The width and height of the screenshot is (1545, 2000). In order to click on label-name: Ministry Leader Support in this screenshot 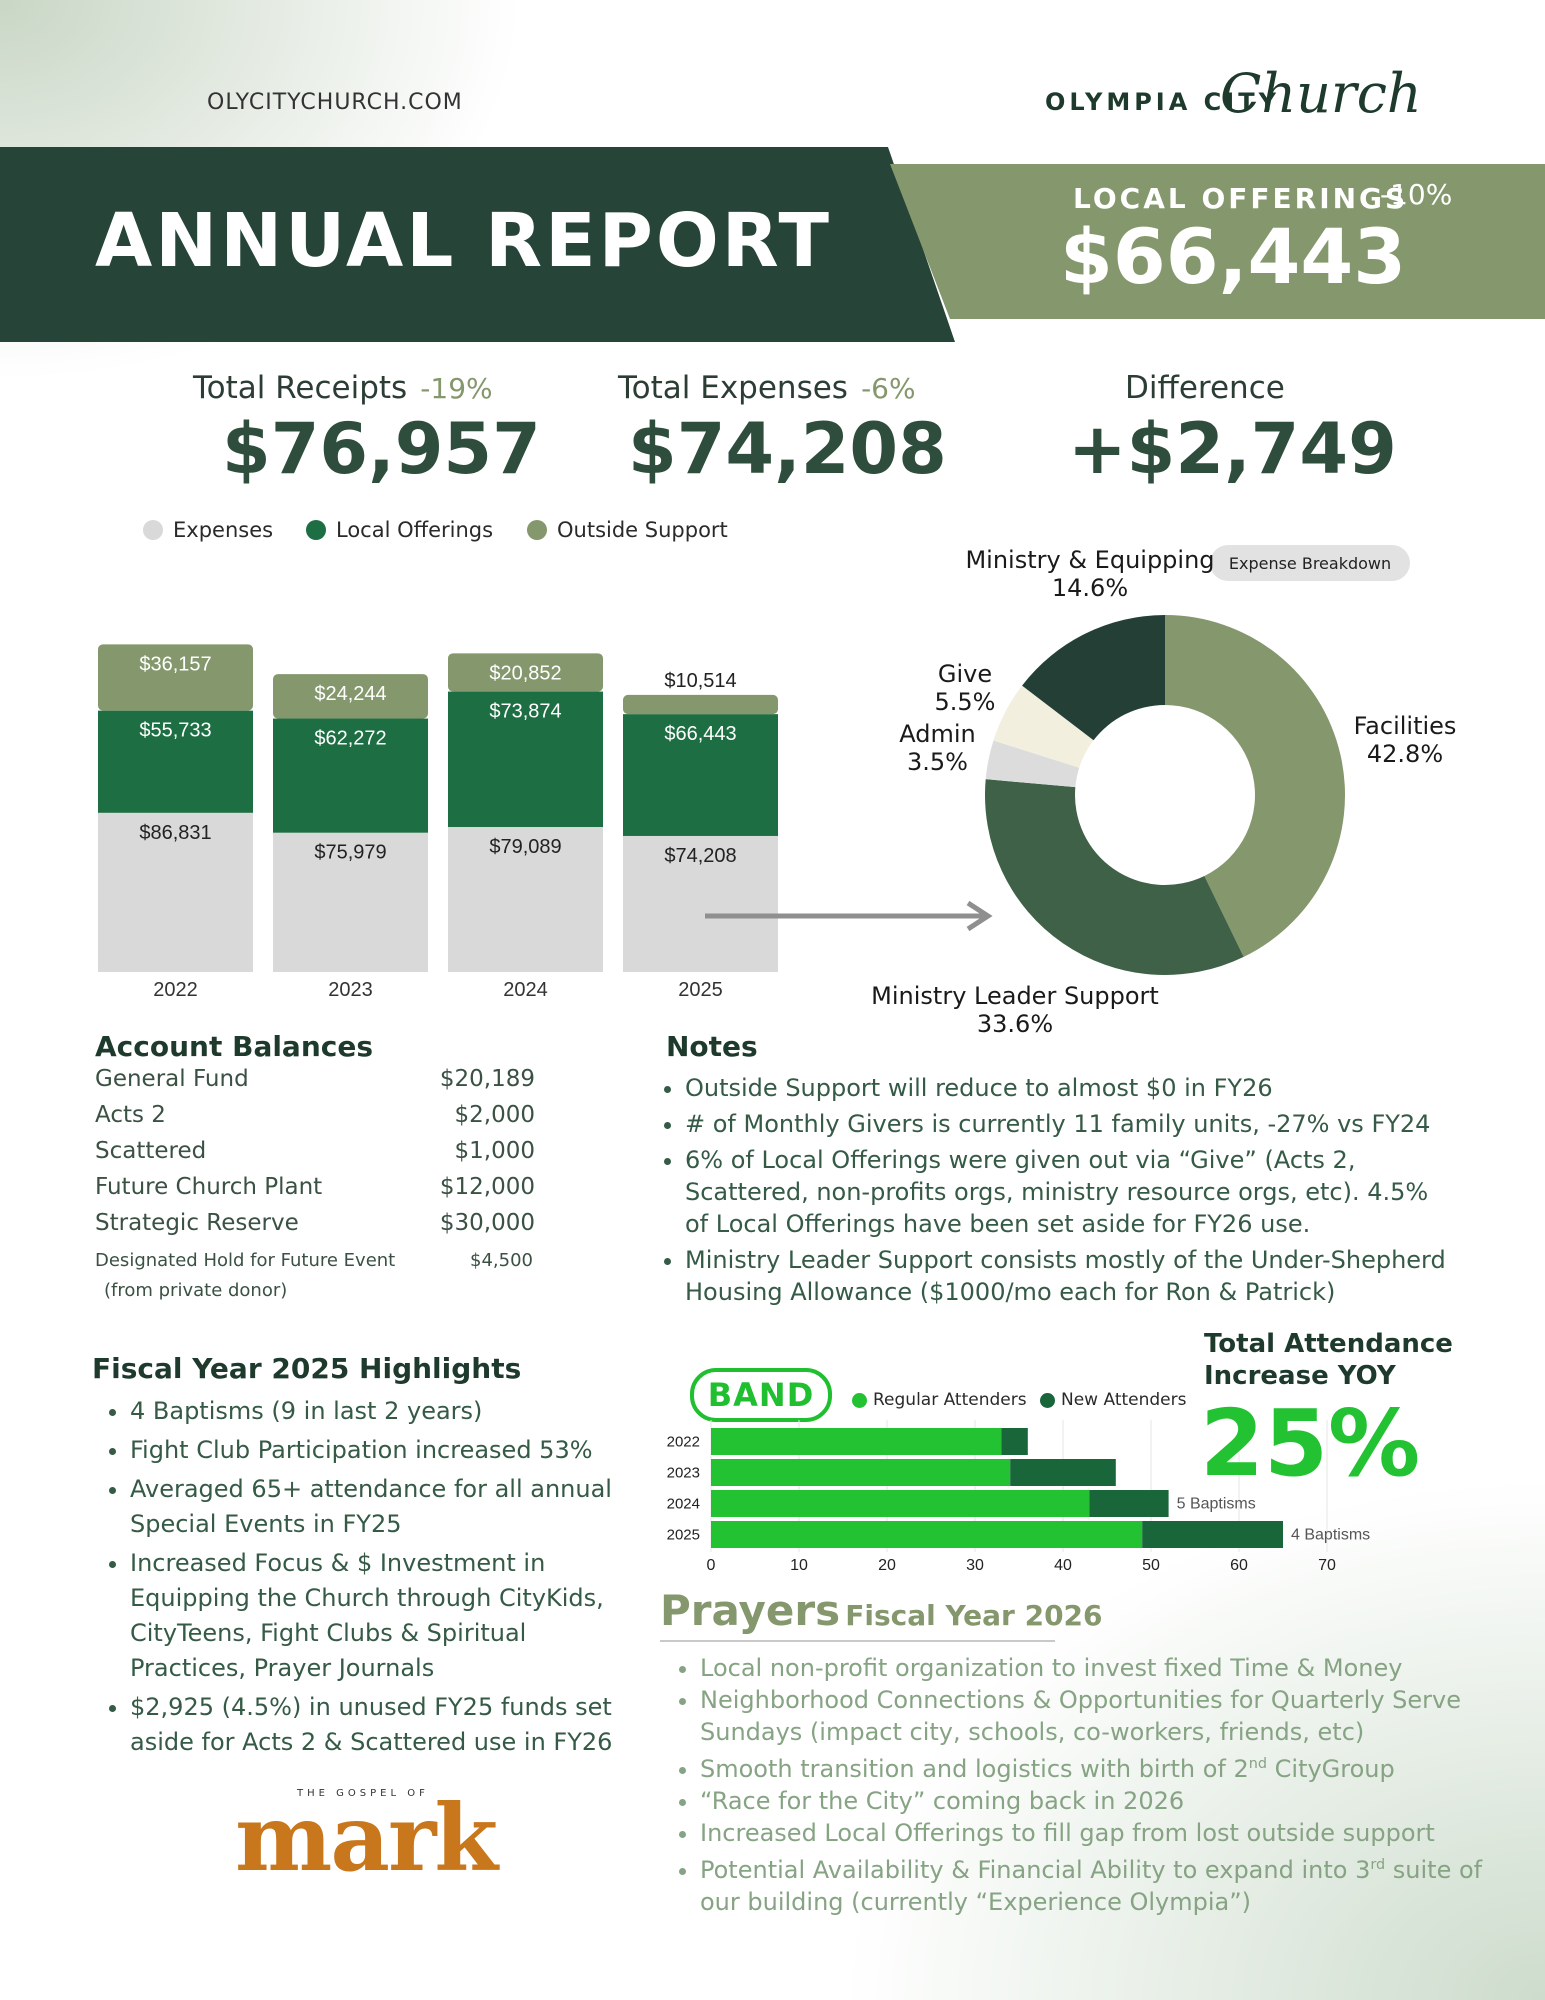, I will do `click(1015, 996)`.